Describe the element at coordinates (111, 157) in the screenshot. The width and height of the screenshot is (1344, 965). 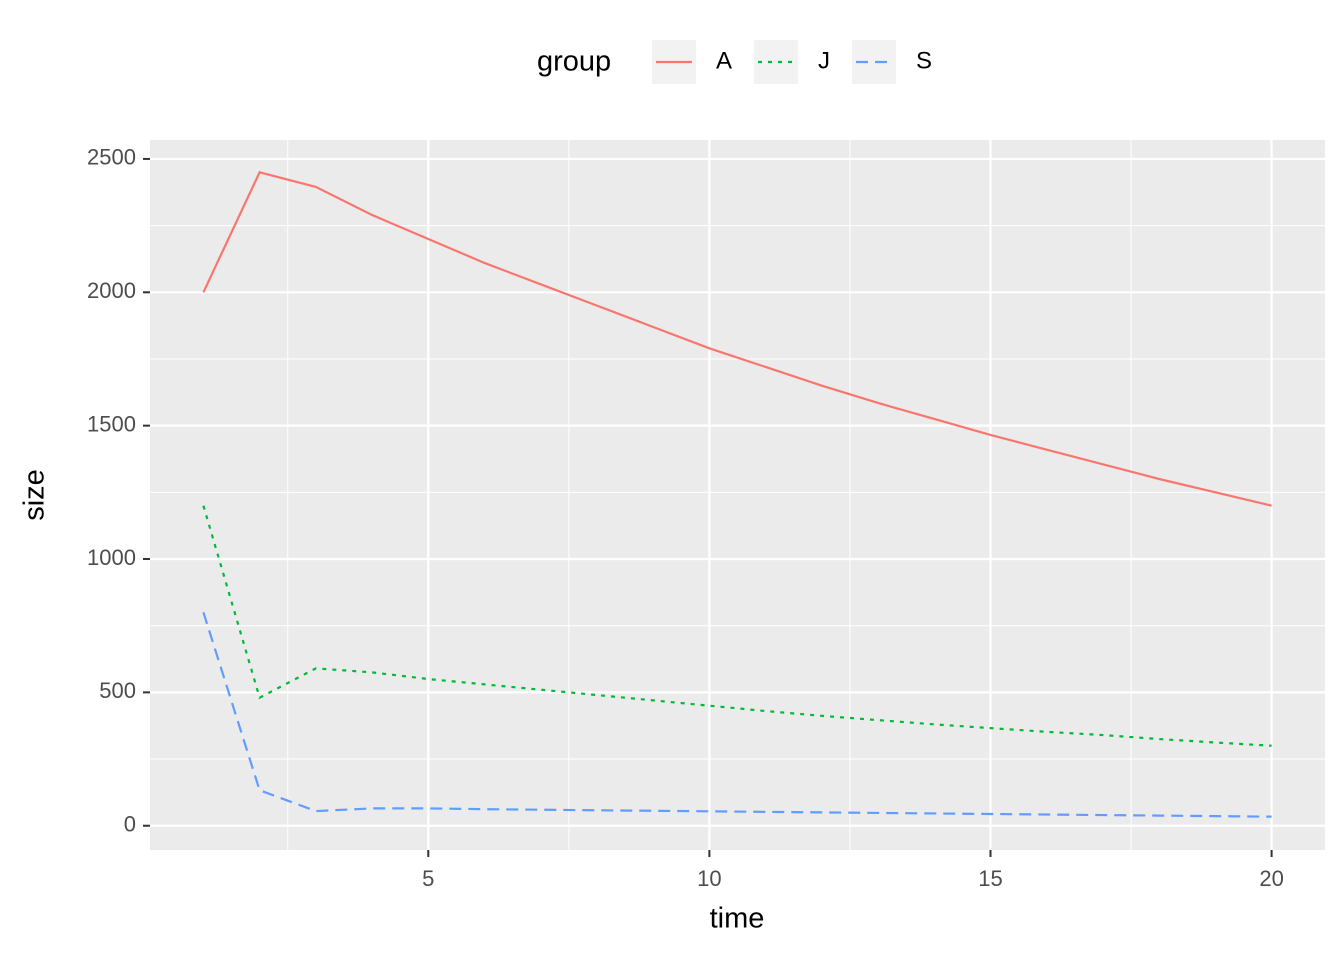
I see `y-tick-label: 2500` at that location.